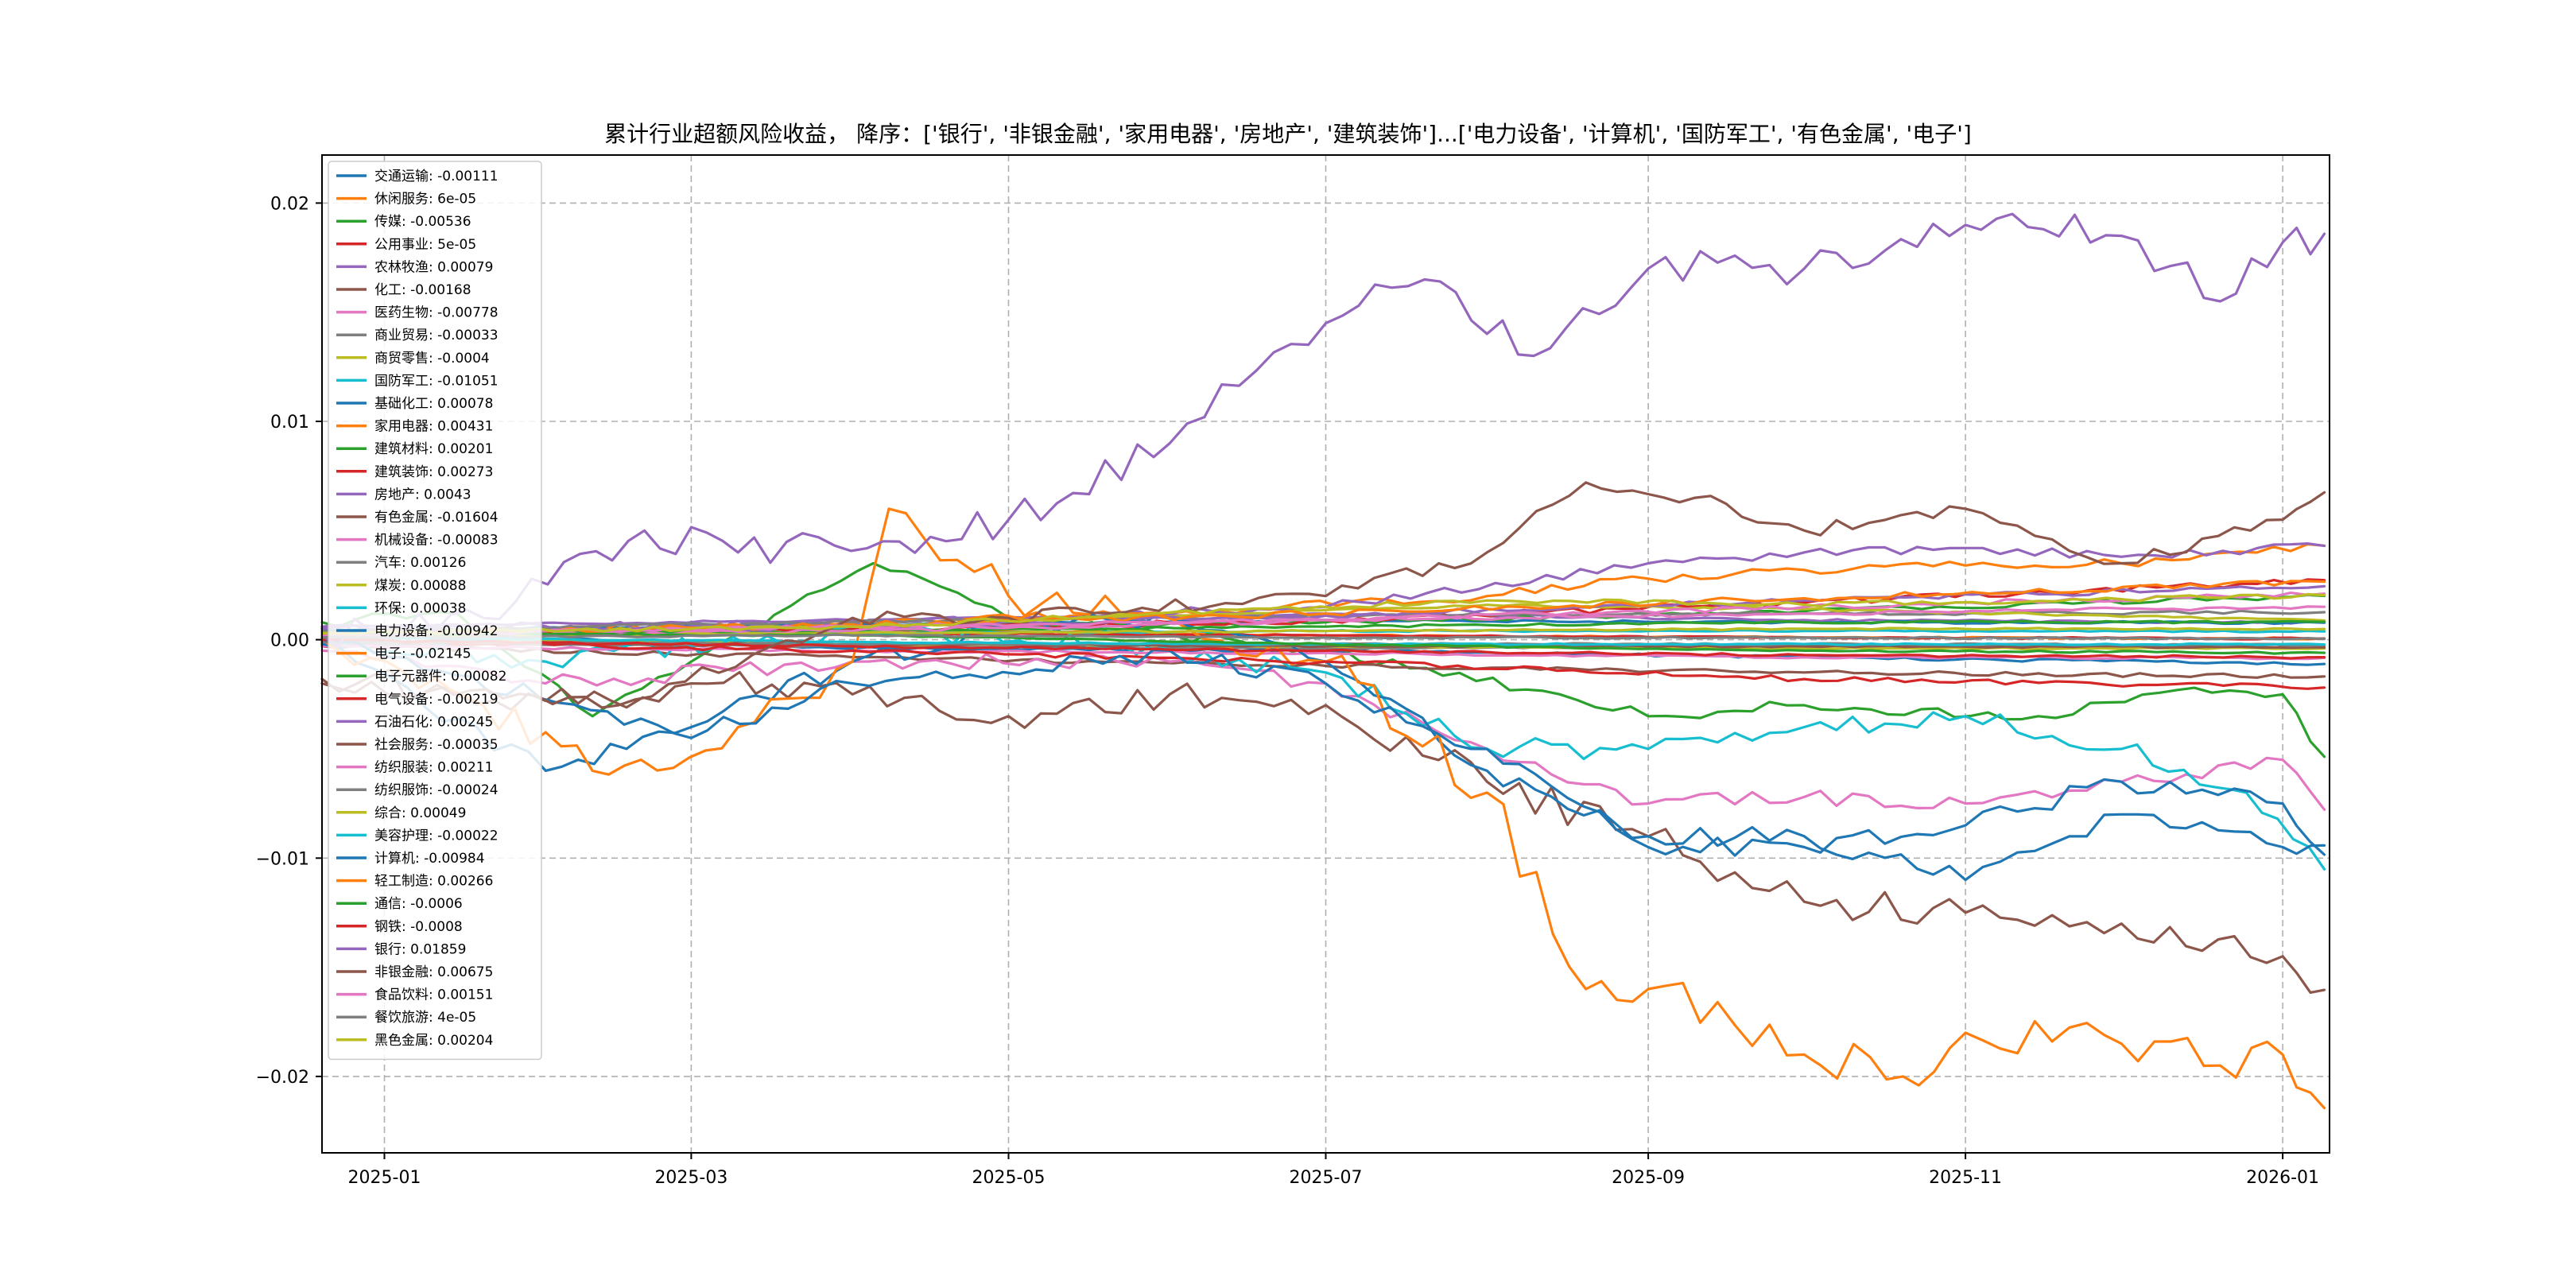  I want to click on x-tick-label-2: 2025-05, so click(1009, 1178).